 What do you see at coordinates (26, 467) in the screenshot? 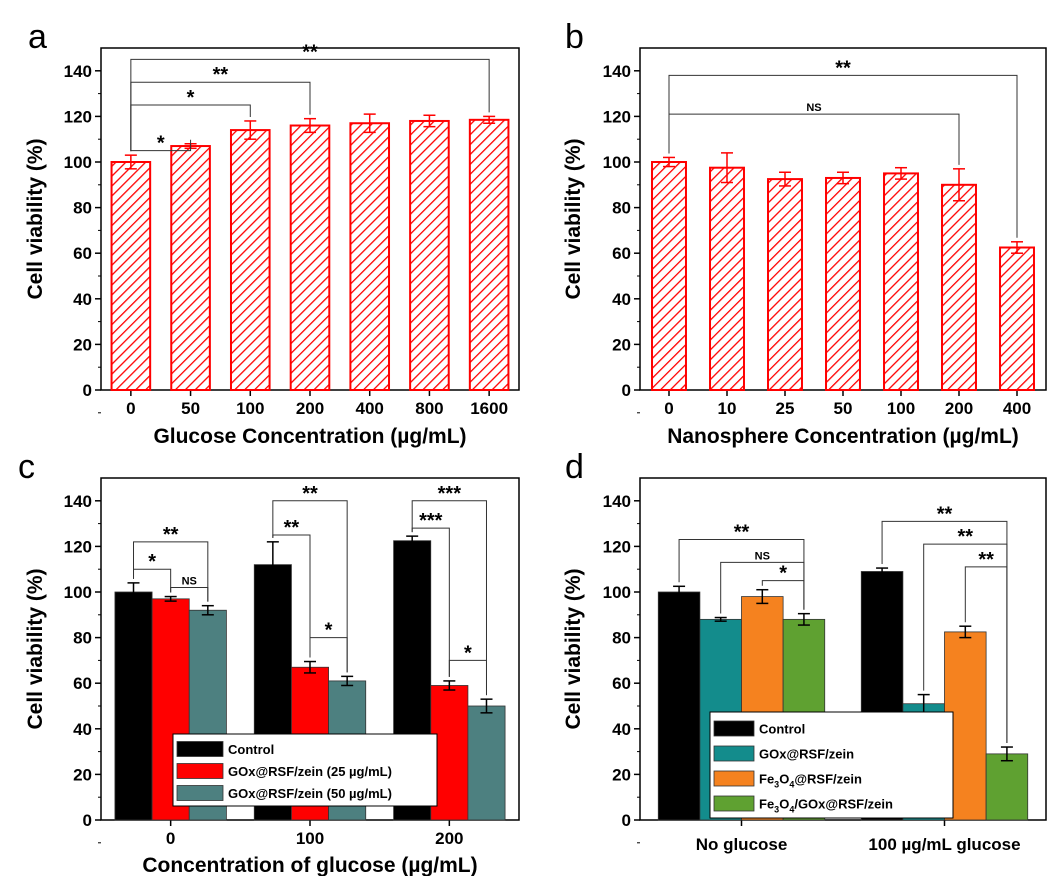
I see `panel-label-c: c` at bounding box center [26, 467].